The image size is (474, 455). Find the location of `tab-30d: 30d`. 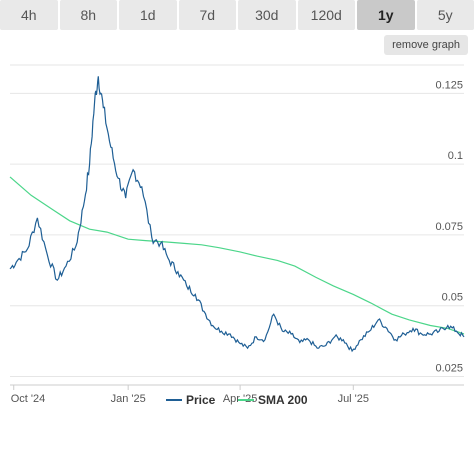

tab-30d: 30d is located at coordinates (267, 15).